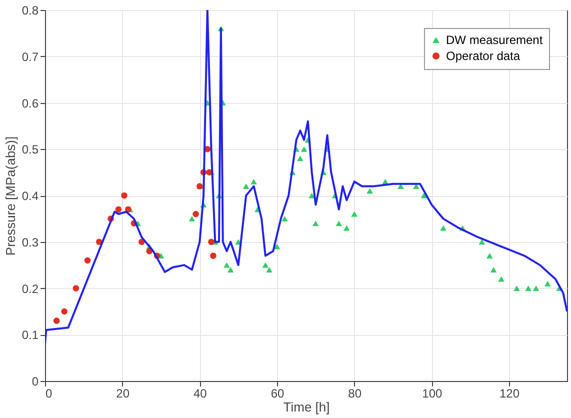  Describe the element at coordinates (432, 393) in the screenshot. I see `x-tick-label: 100` at that location.